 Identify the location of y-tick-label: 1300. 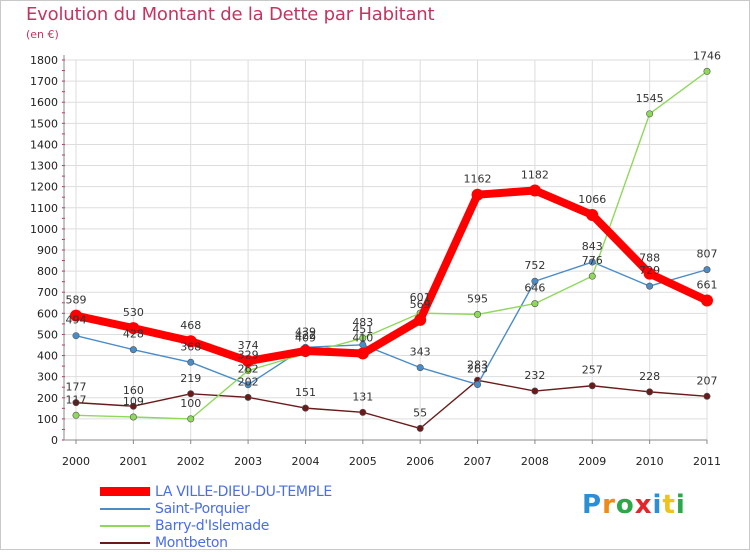
(44, 166).